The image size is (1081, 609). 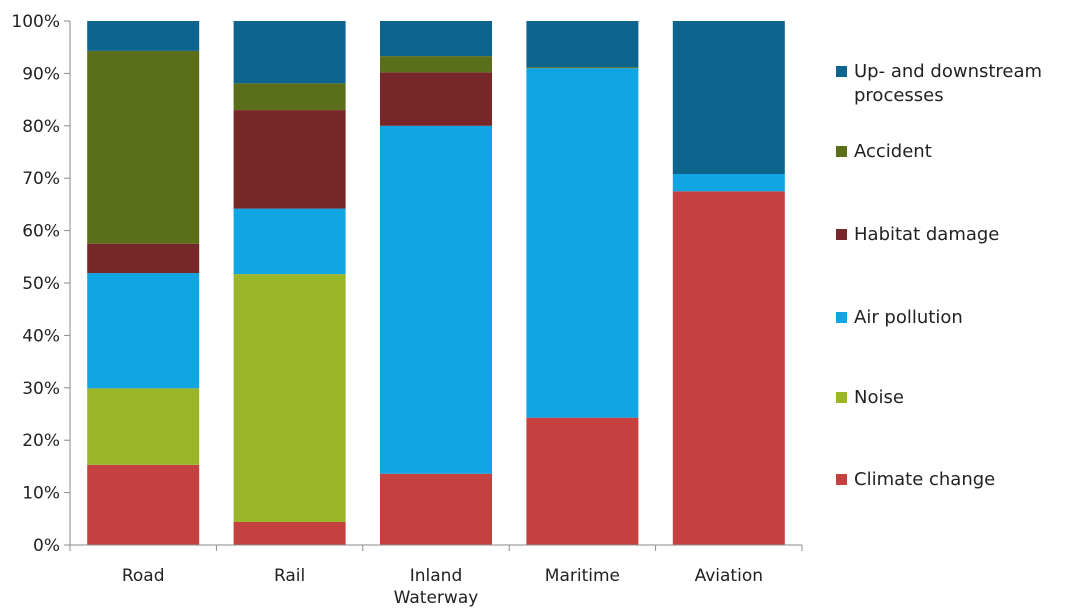 I want to click on y-tick-label: 90%, so click(x=41, y=74).